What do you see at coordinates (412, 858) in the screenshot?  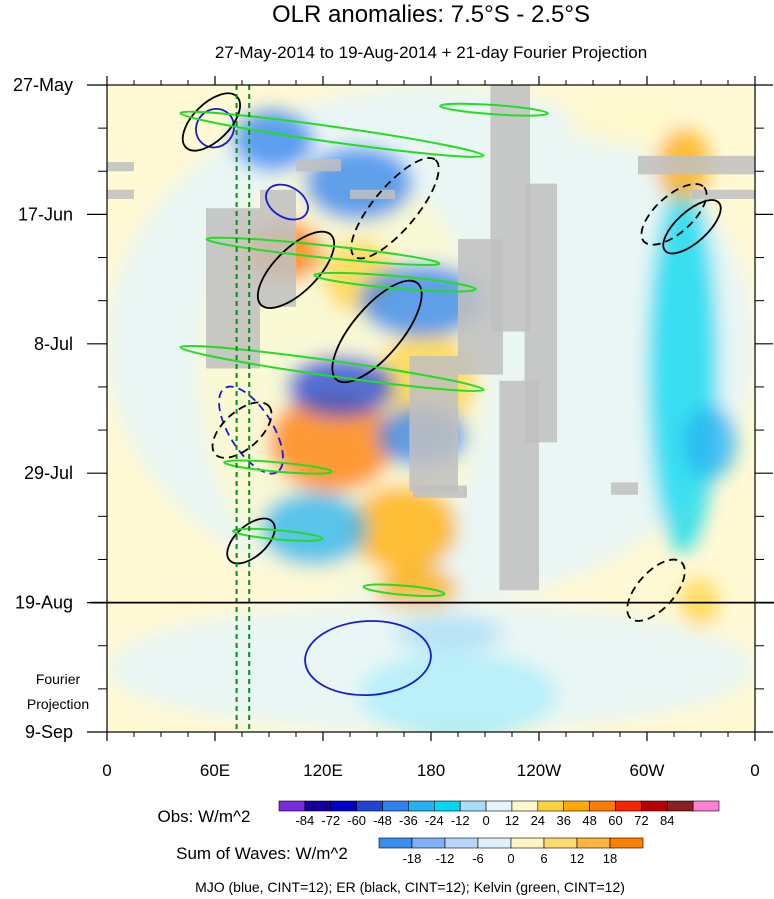 I see `colorbar-tick-label: -18` at bounding box center [412, 858].